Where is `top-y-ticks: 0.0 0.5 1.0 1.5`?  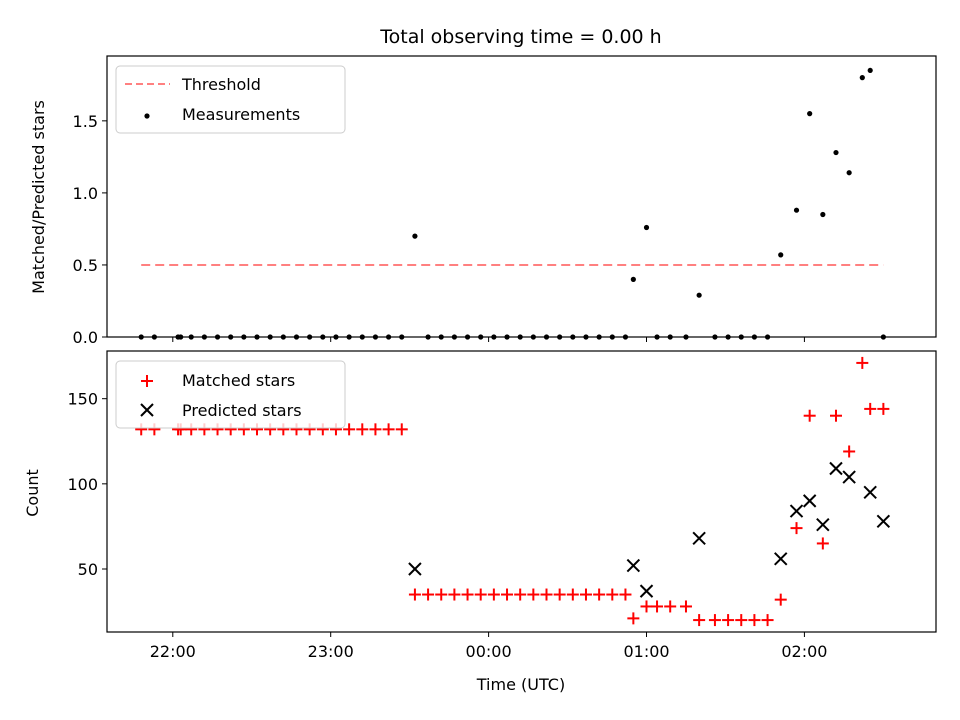
top-y-ticks: 0.0 0.5 1.0 1.5 is located at coordinates (90, 229).